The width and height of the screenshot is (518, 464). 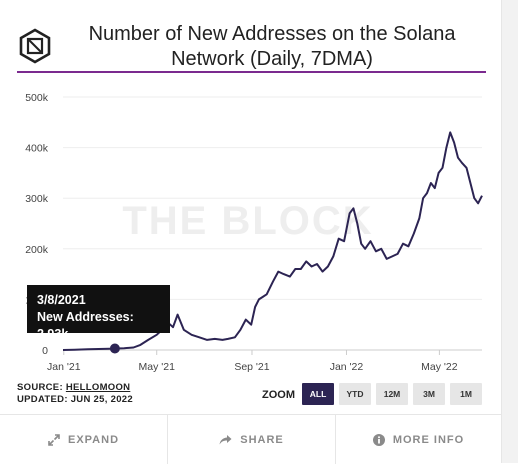 What do you see at coordinates (251, 366) in the screenshot?
I see `x-tick-label: Sep '21` at bounding box center [251, 366].